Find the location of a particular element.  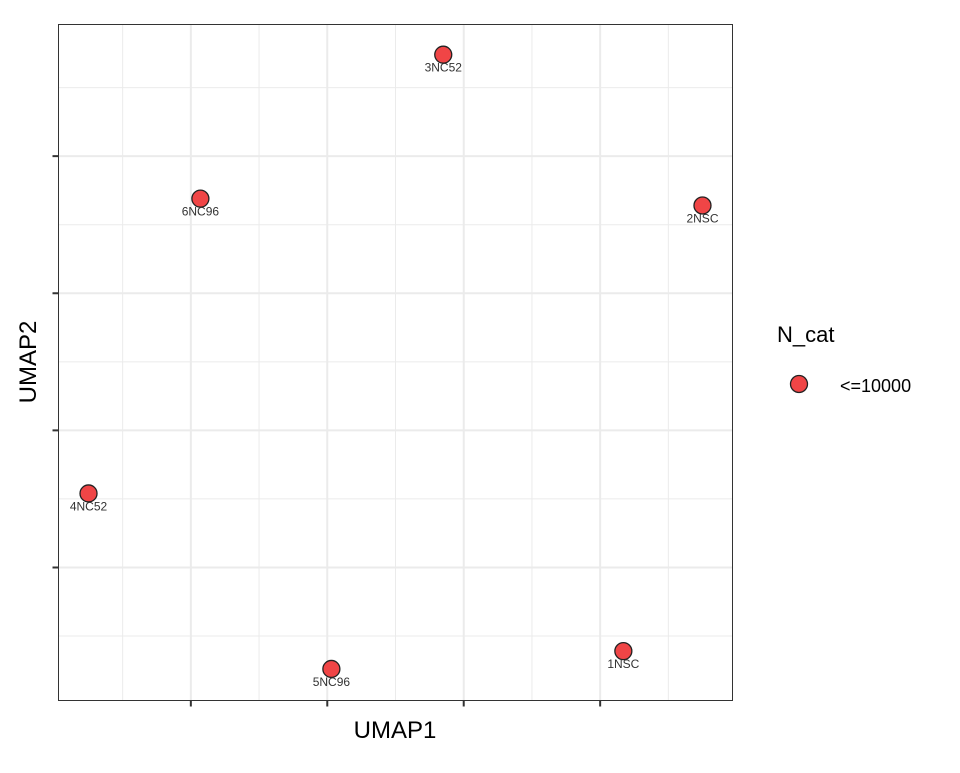

legend-key-point is located at coordinates (799, 384).